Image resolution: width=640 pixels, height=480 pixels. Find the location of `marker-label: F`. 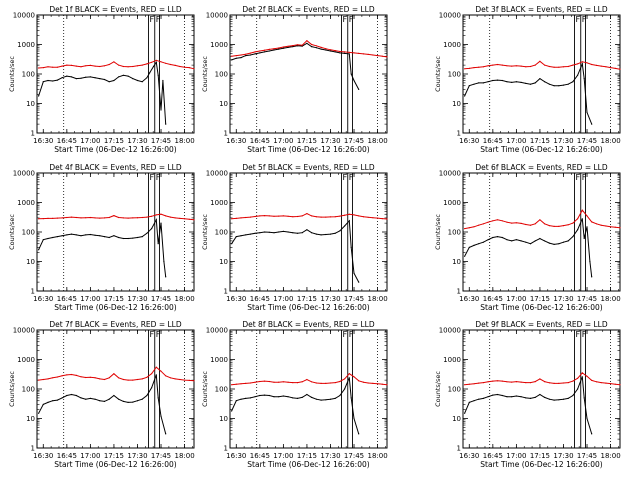

marker-label: F is located at coordinates (351, 334).